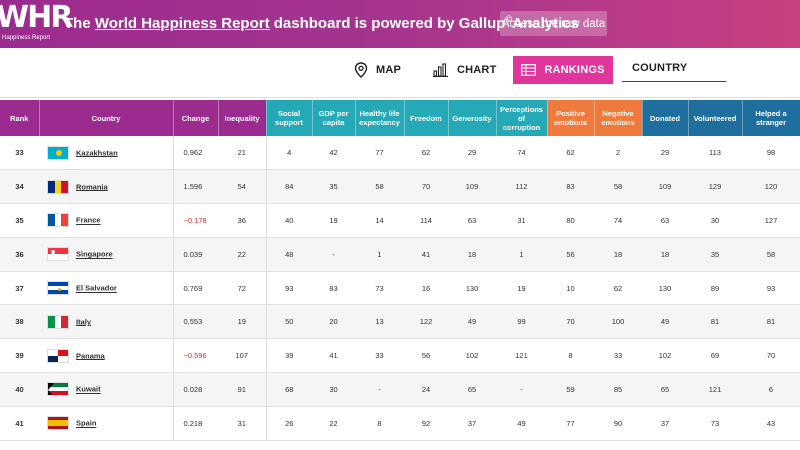 The image size is (800, 450). I want to click on view-navbar: MAP CHART RANKINGS COUNTRY, so click(400, 73).